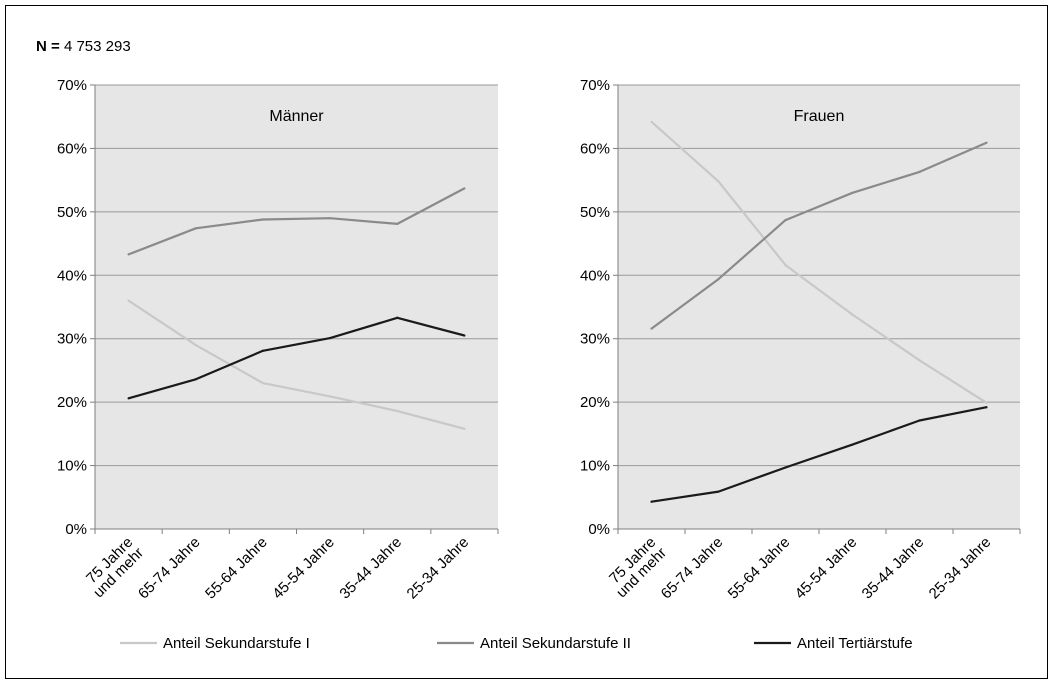 The image size is (1054, 684). I want to click on maenner-x-tick-label: 55-64 Jahre, so click(236, 568).